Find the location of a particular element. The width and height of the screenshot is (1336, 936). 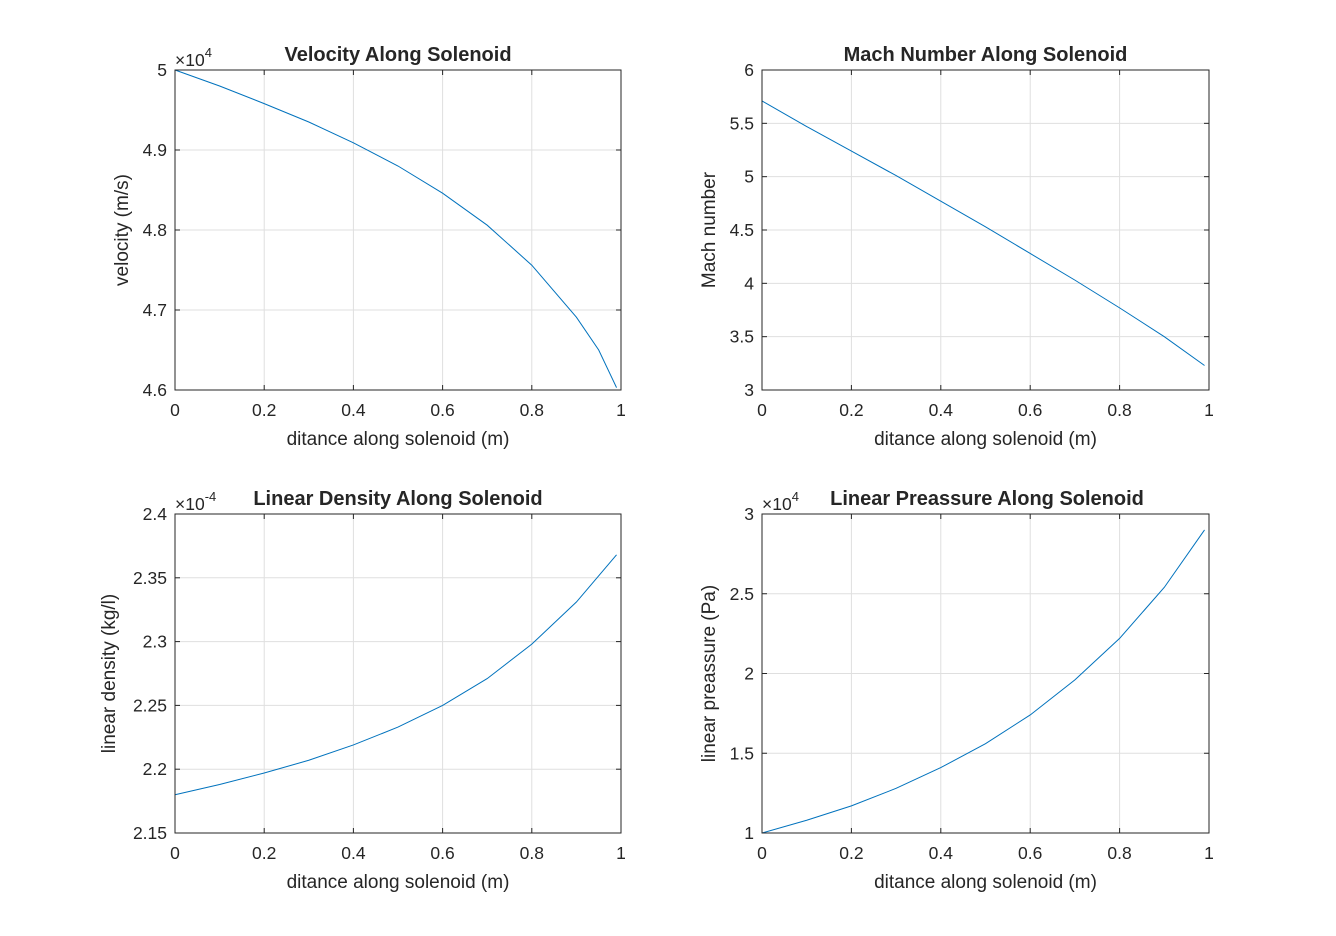

plot-area is located at coordinates (398, 673).